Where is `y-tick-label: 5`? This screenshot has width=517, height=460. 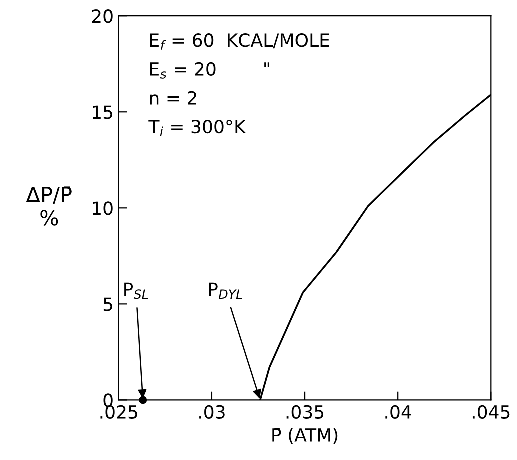
y-tick-label: 5 is located at coordinates (108, 305).